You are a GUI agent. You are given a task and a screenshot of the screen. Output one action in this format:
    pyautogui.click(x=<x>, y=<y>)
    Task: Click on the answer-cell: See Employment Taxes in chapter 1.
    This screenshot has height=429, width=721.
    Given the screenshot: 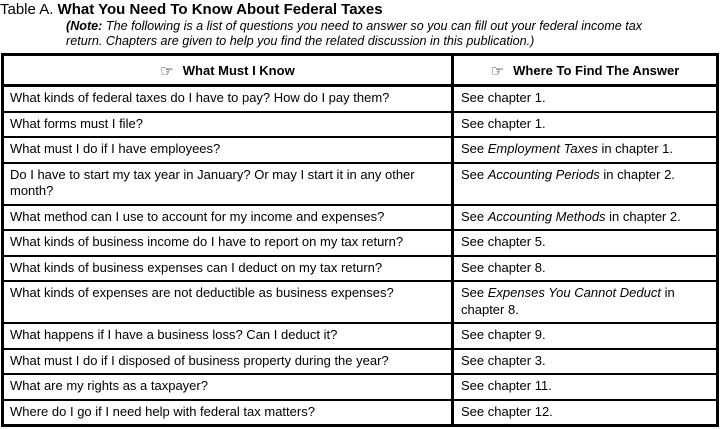 What is the action you would take?
    pyautogui.click(x=585, y=150)
    